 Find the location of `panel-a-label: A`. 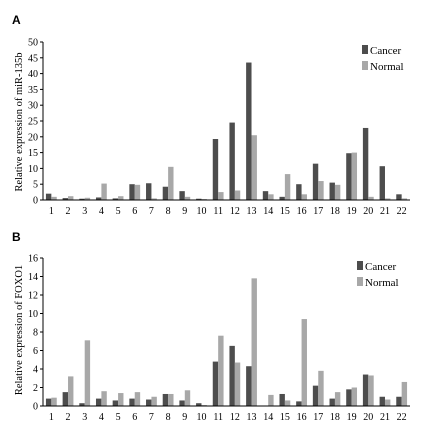

panel-a-label: A is located at coordinates (16, 20).